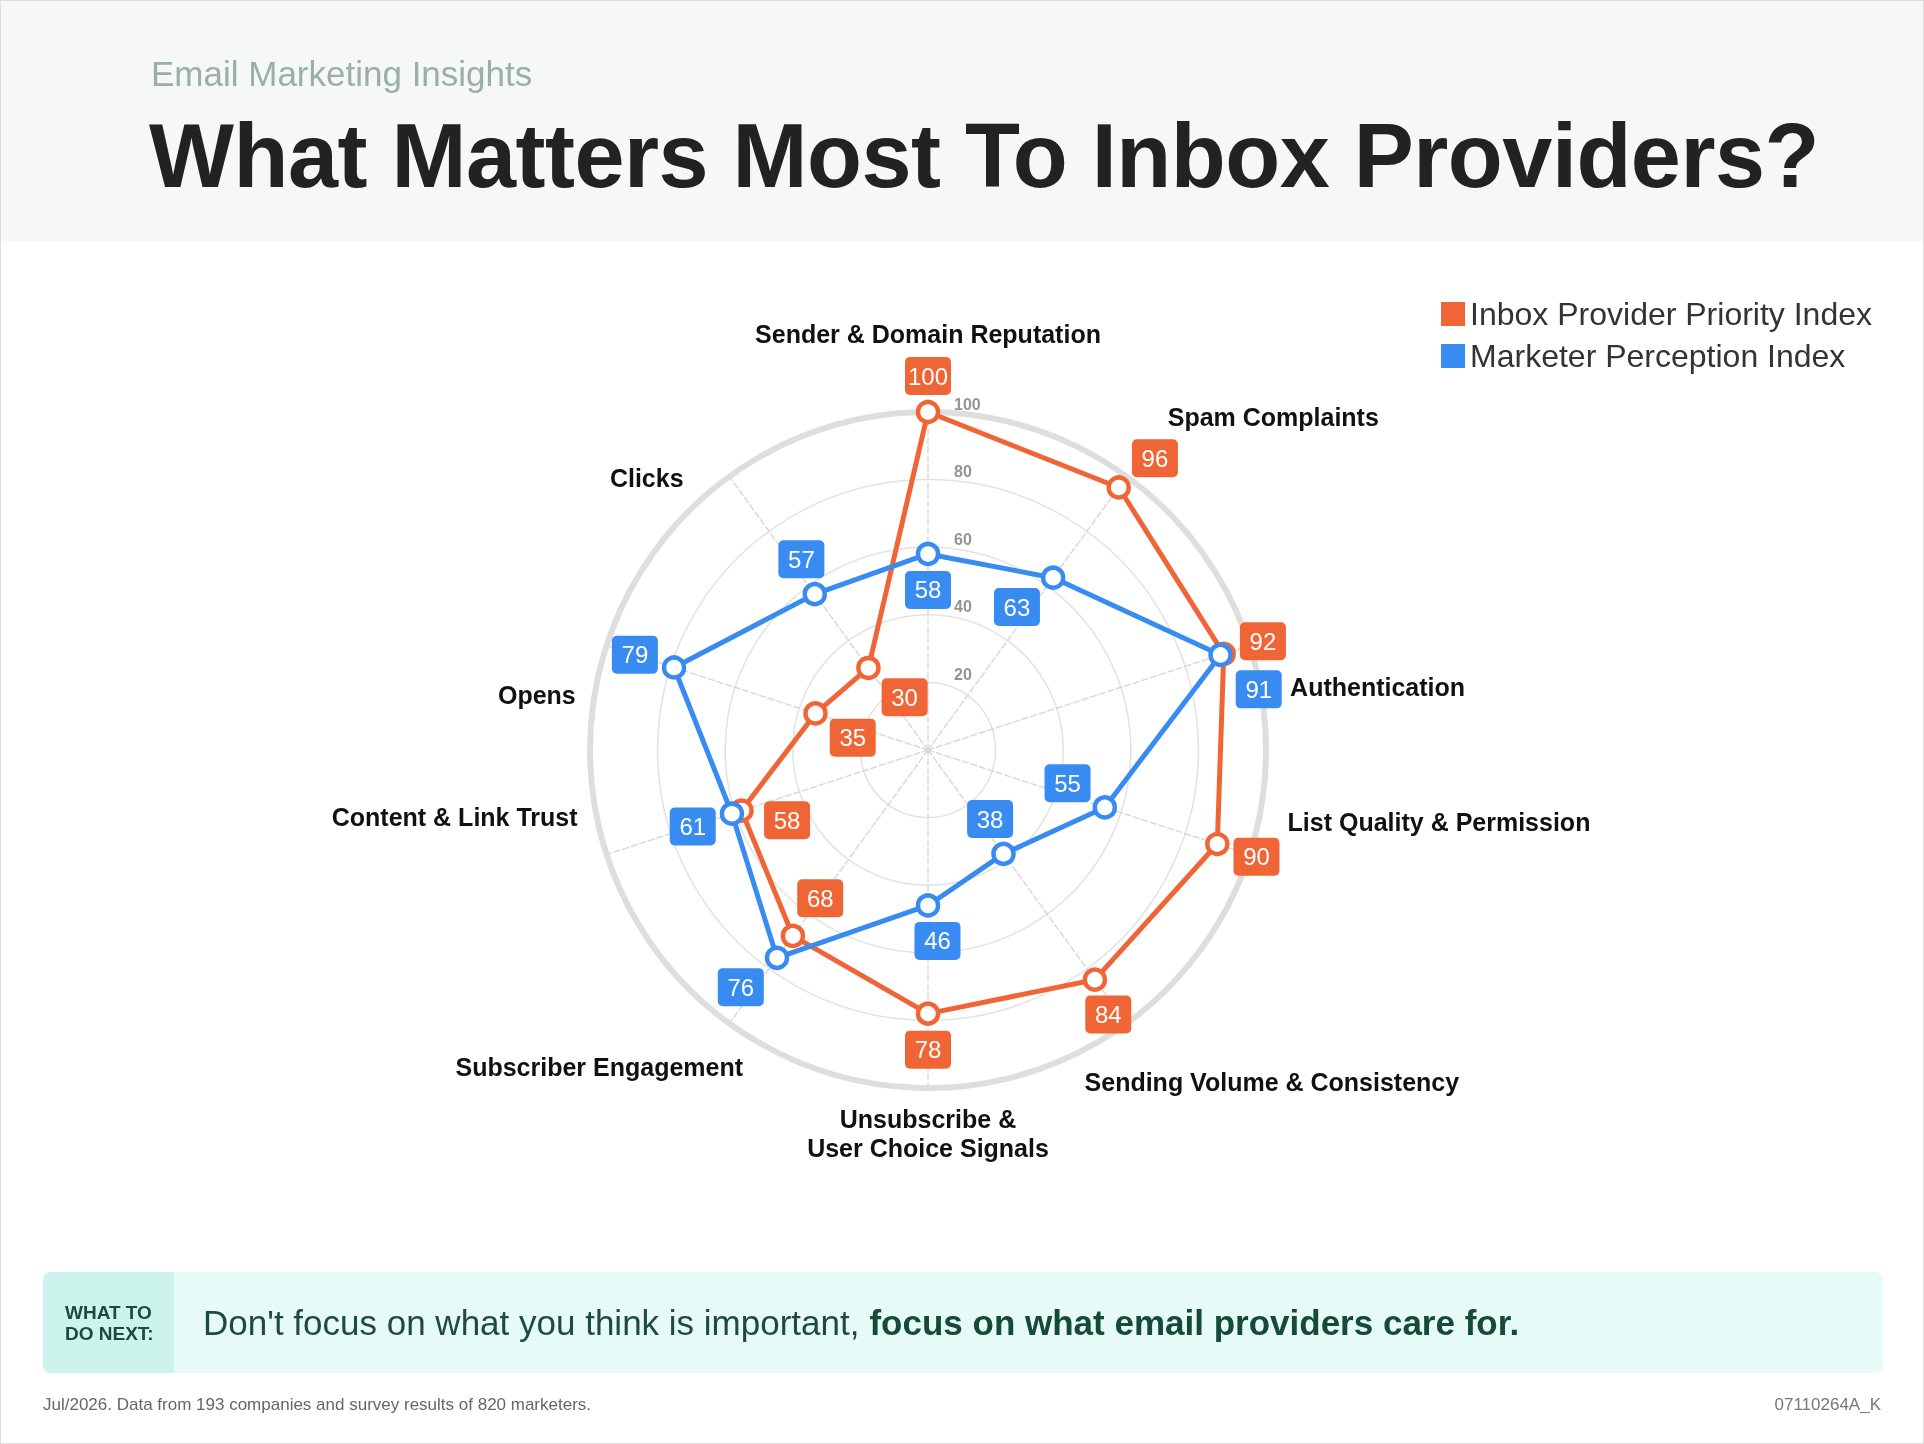 This screenshot has width=1924, height=1444. I want to click on text: WHAT TO DO NEXT:, so click(110, 1322).